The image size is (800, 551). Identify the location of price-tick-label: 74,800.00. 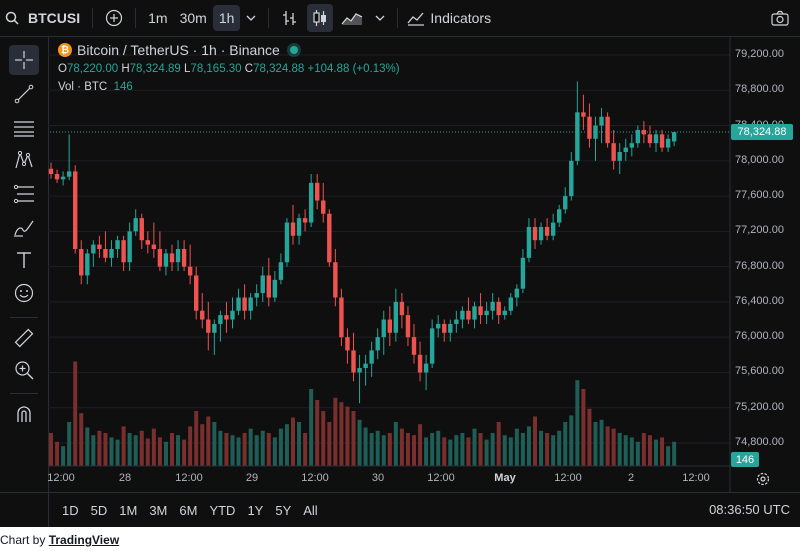
(759, 442).